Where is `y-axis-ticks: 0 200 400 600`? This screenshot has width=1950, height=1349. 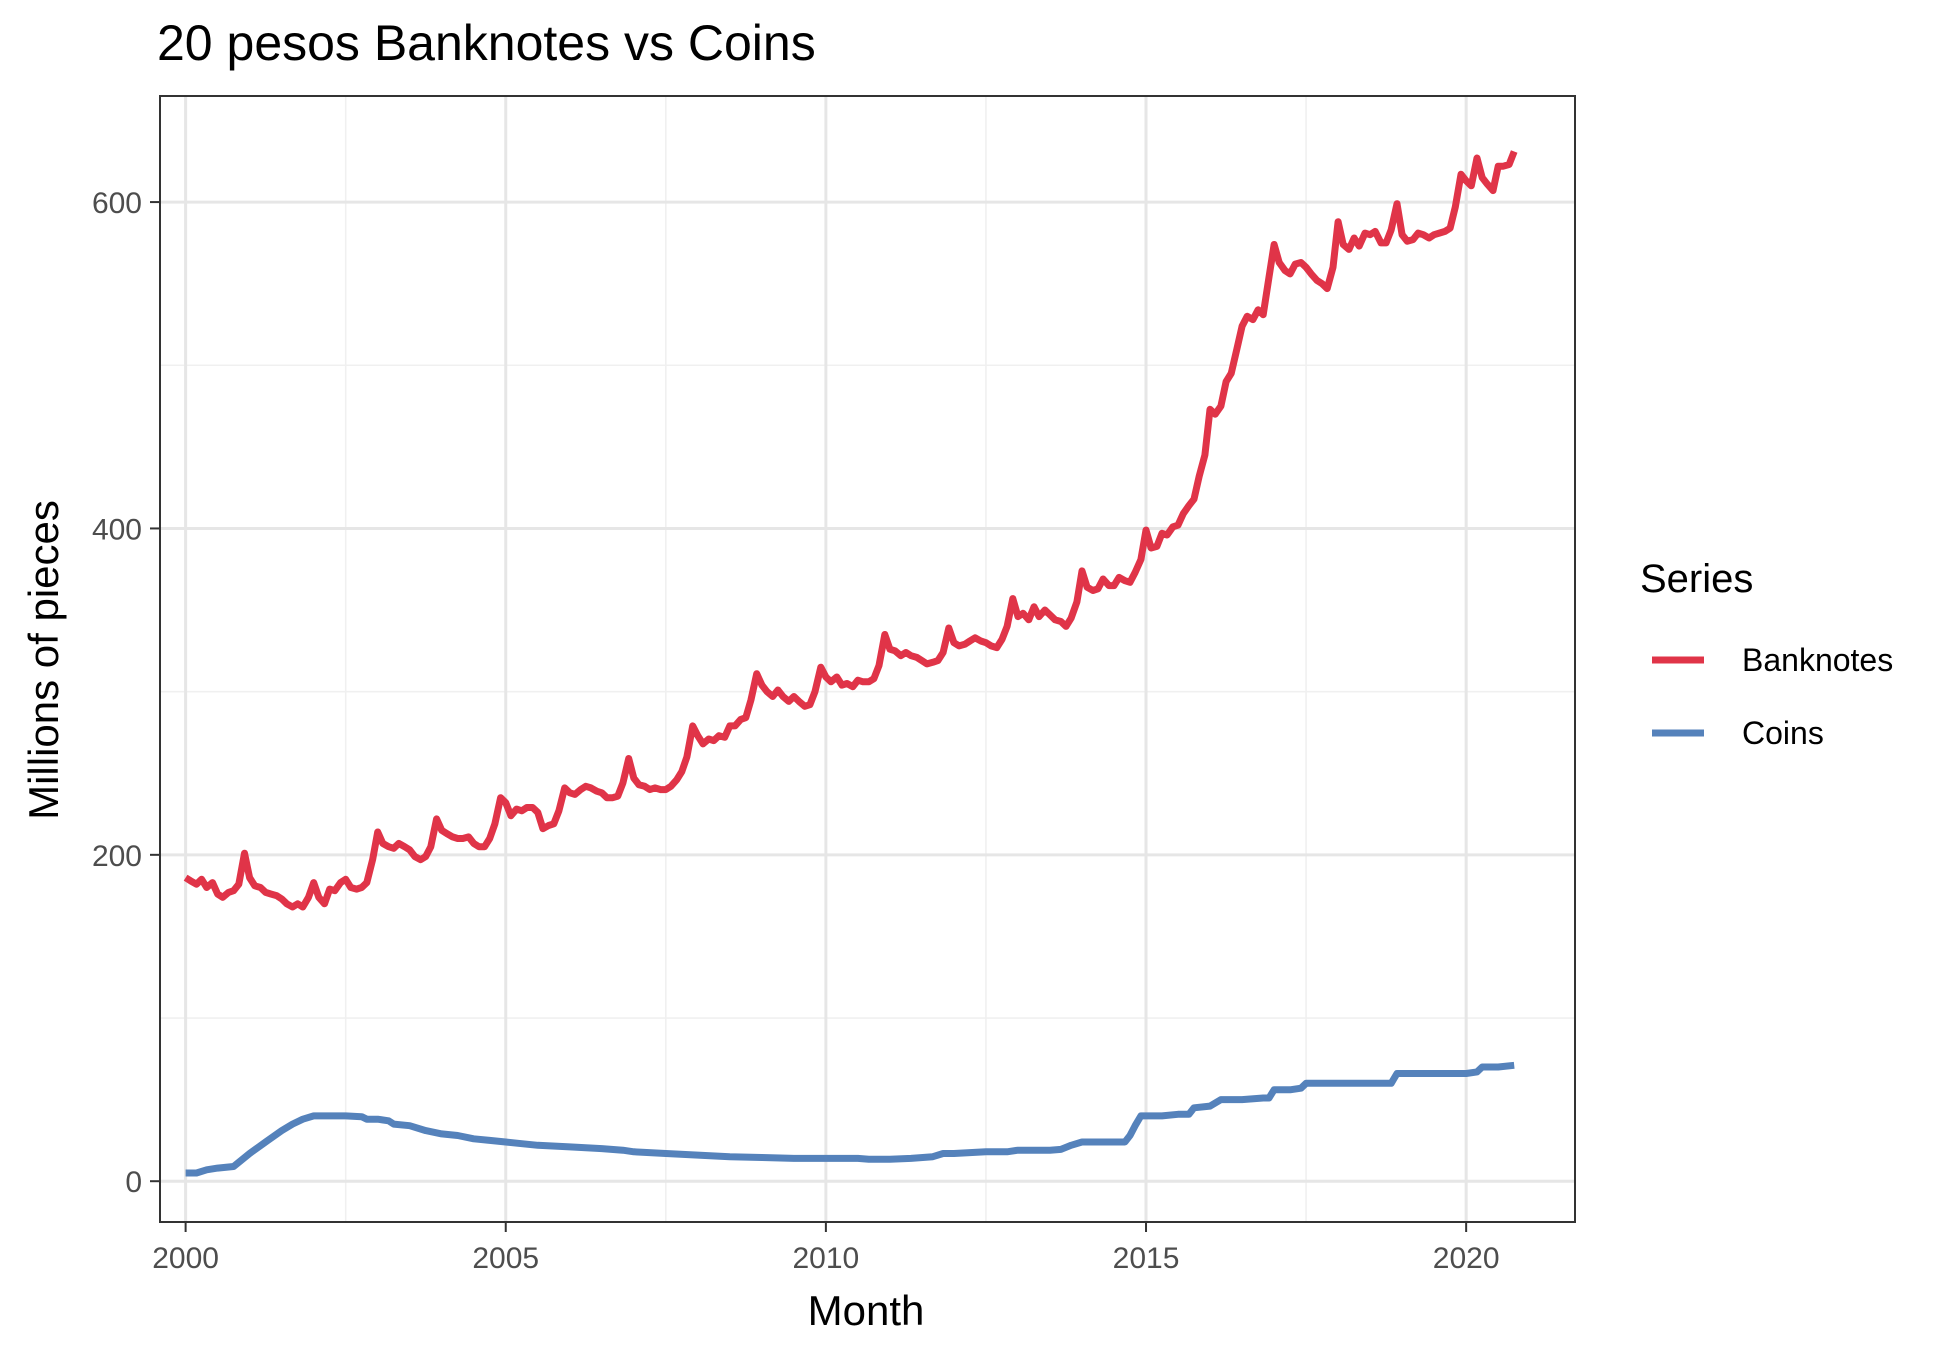 y-axis-ticks: 0 200 400 600 is located at coordinates (126, 693).